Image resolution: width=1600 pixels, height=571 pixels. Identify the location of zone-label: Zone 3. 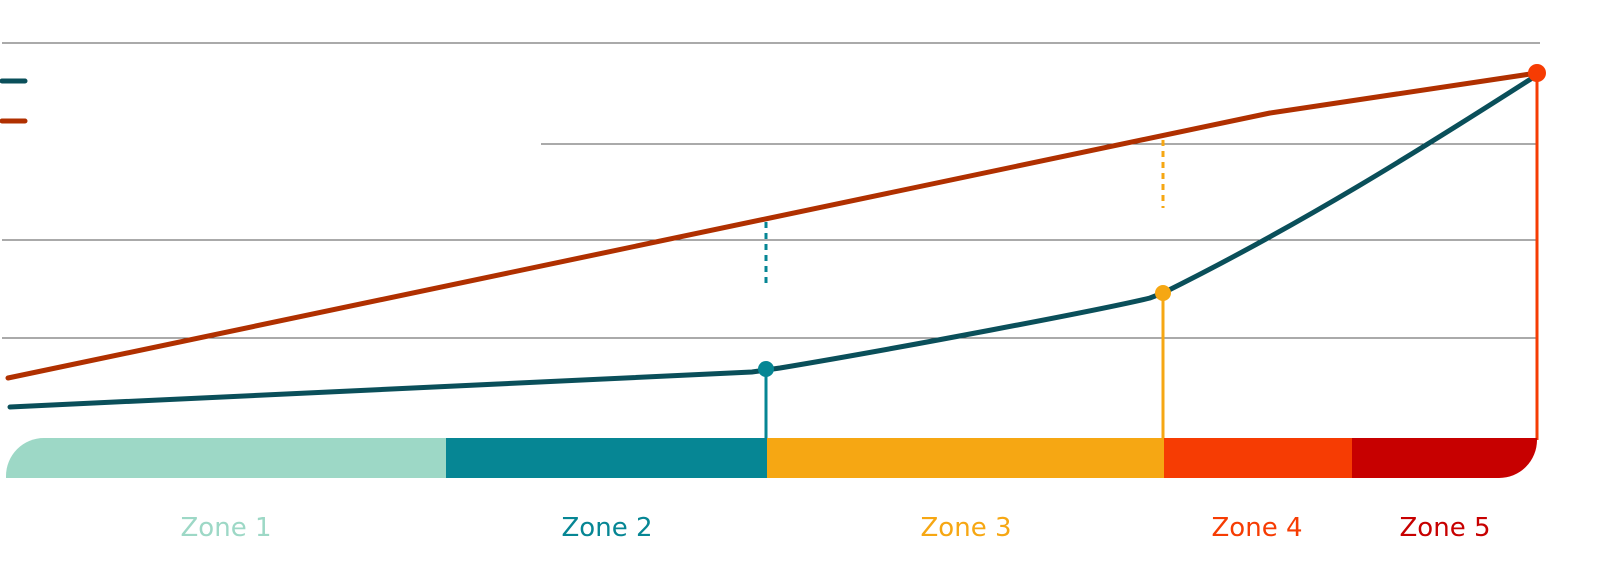
(966, 528).